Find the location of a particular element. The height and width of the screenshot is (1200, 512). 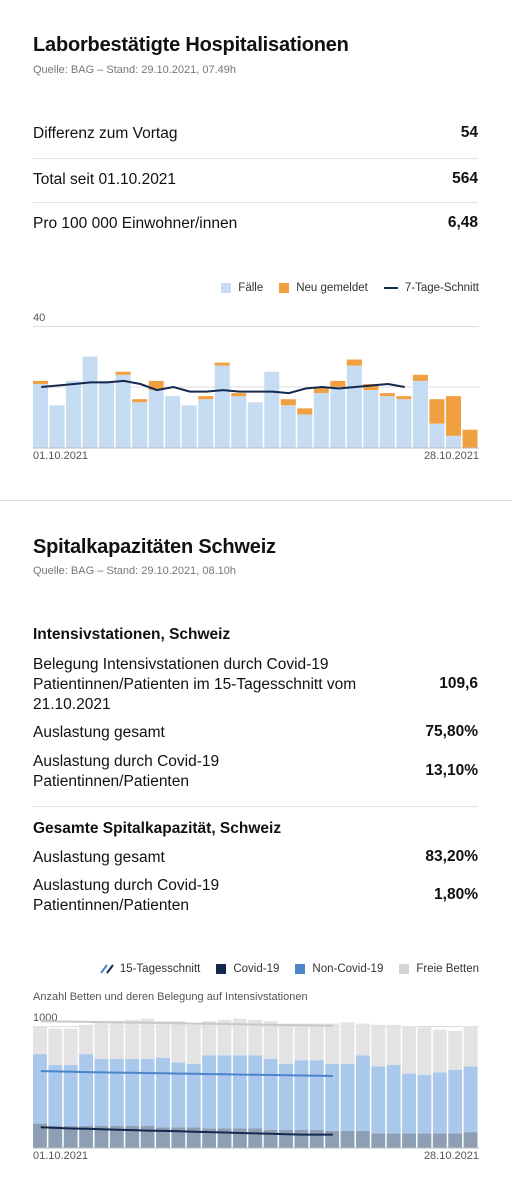

legend-label: Fälle is located at coordinates (251, 288).